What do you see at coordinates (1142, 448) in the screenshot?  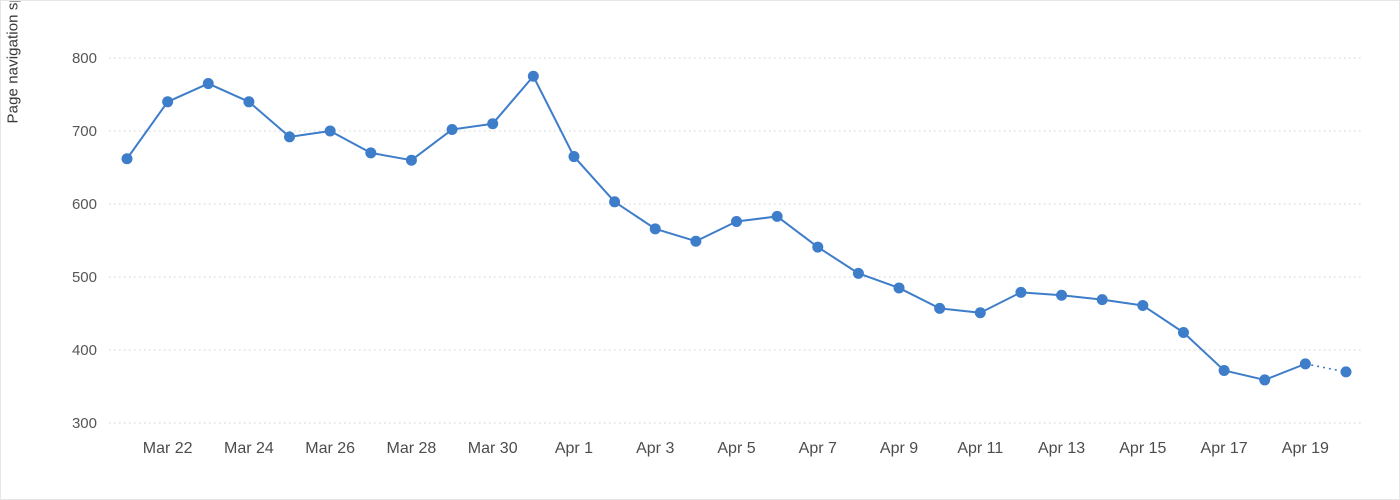 I see `x-tick-label: Apr 15` at bounding box center [1142, 448].